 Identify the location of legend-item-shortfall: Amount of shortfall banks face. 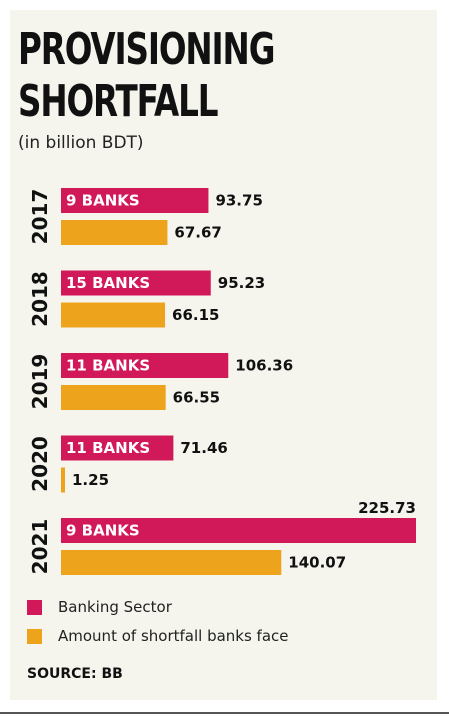
(158, 636).